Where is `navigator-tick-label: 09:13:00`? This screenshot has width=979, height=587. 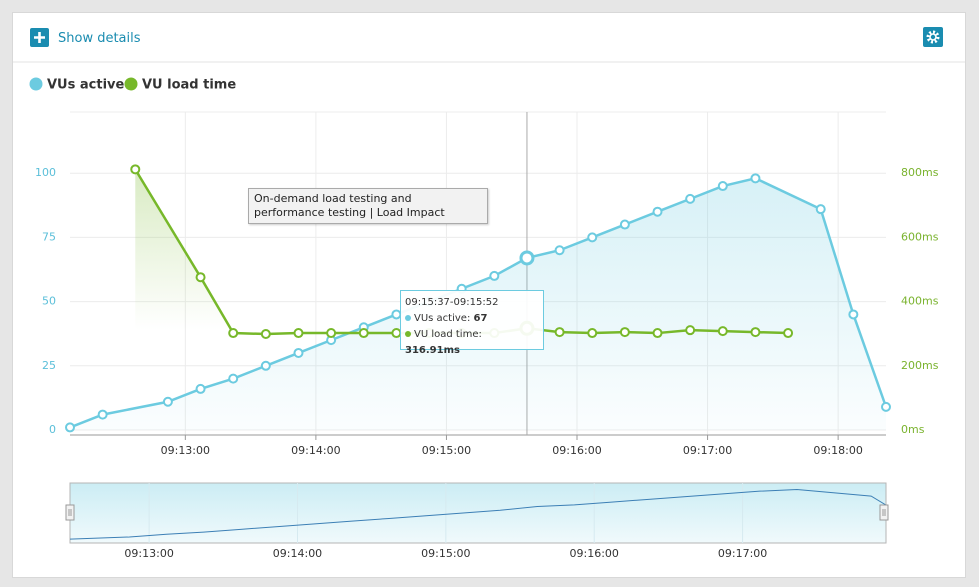
navigator-tick-label: 09:13:00 is located at coordinates (148, 553).